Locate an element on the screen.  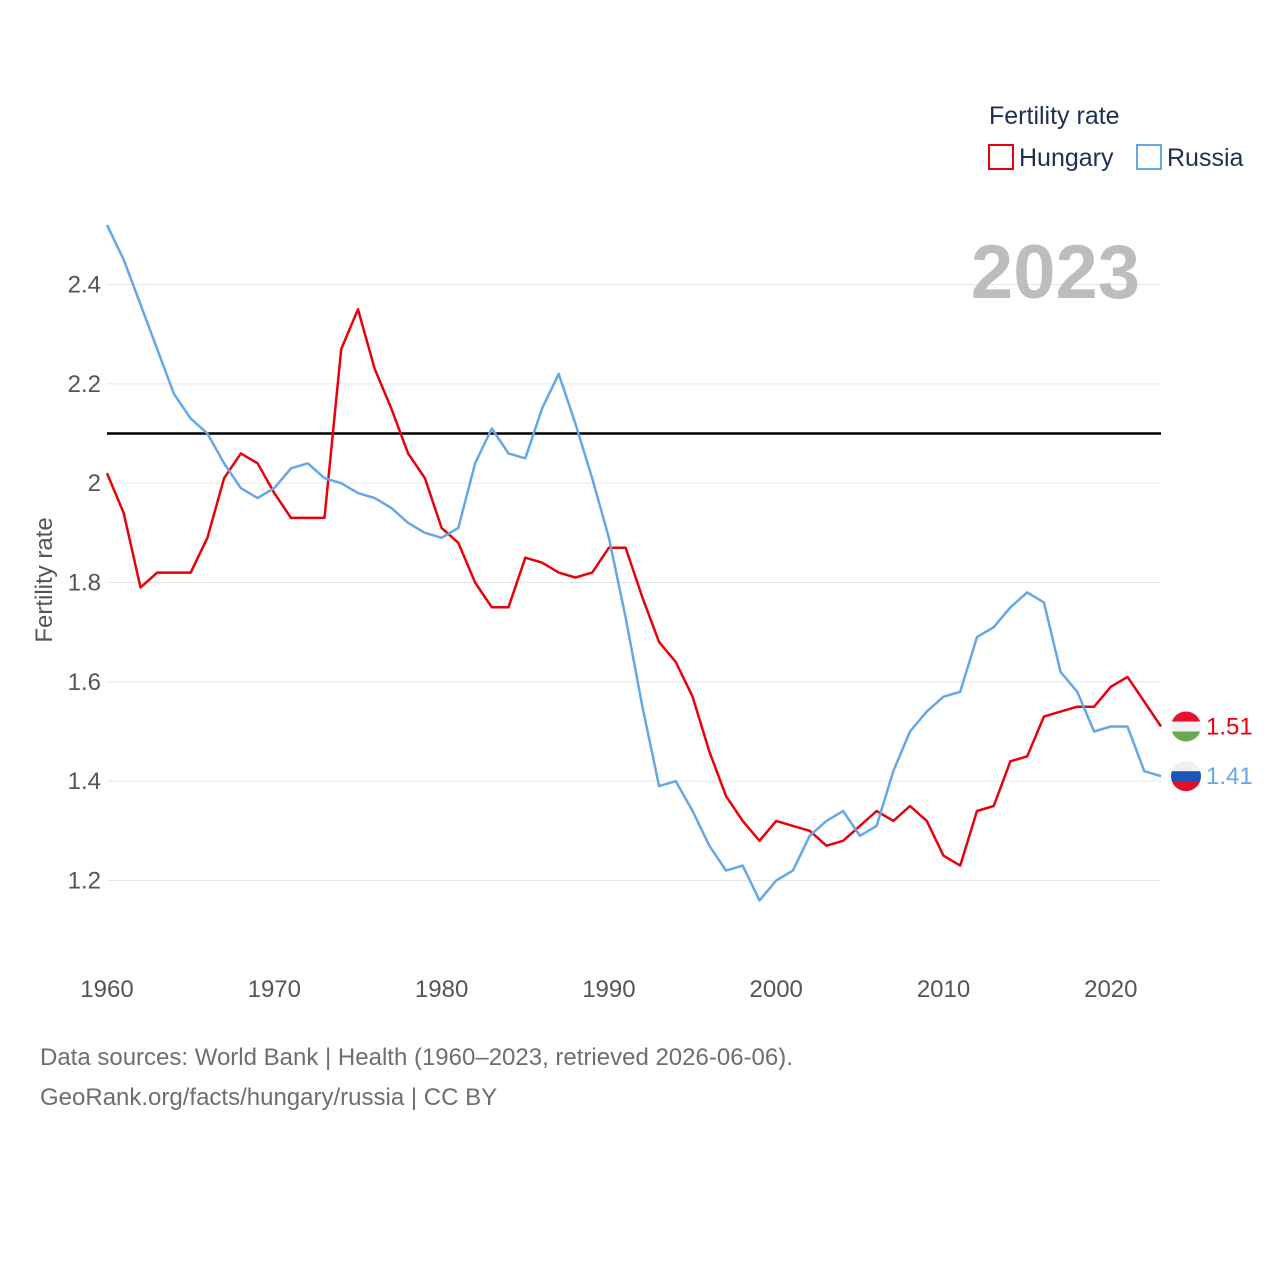
flag-icon-russia is located at coordinates (1186, 776).